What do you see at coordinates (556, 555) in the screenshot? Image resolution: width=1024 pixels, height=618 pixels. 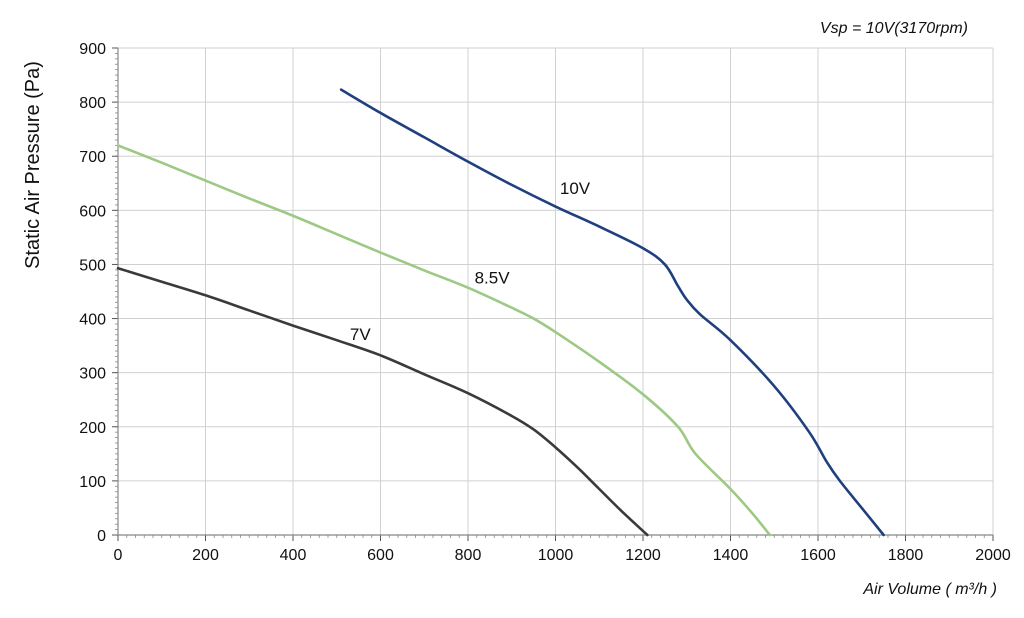 I see `x-tick-label: 1000` at bounding box center [556, 555].